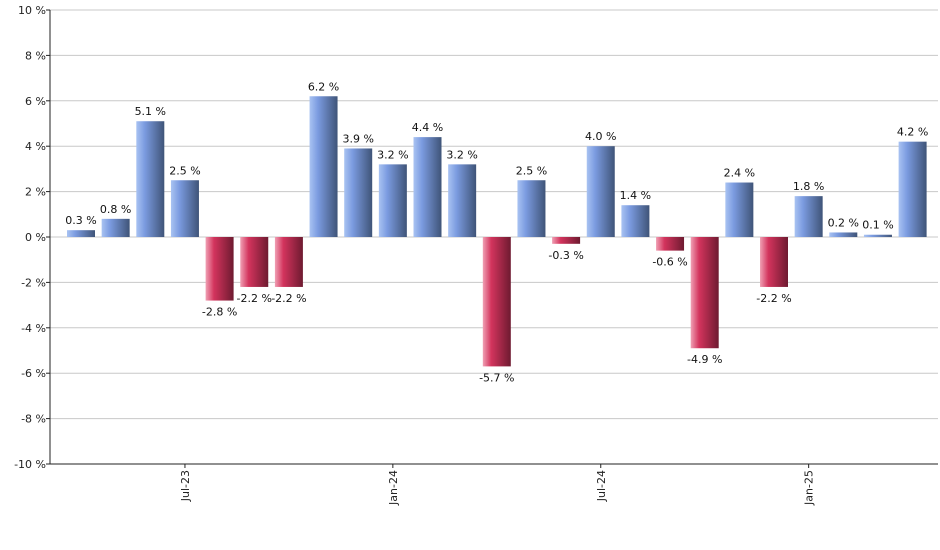 The width and height of the screenshot is (940, 550). I want to click on bar-value-label: 1.4 %, so click(635, 195).